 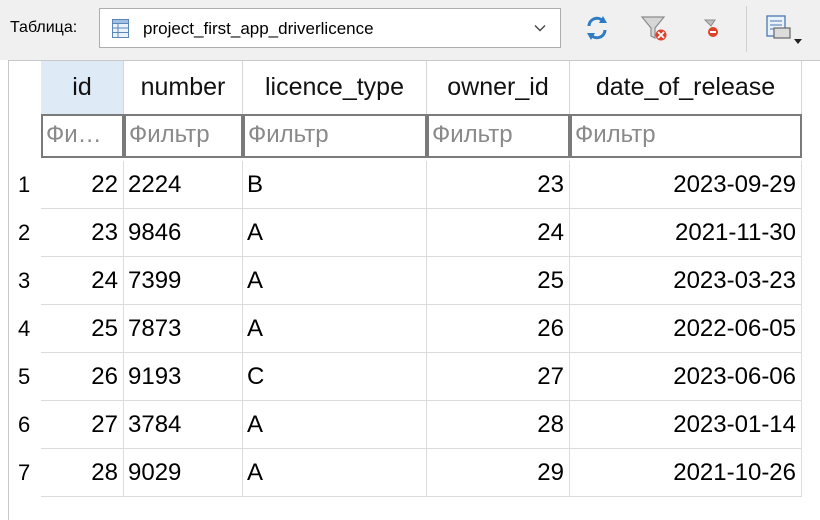 I want to click on filter-input-number: Фильтр, so click(x=183, y=136).